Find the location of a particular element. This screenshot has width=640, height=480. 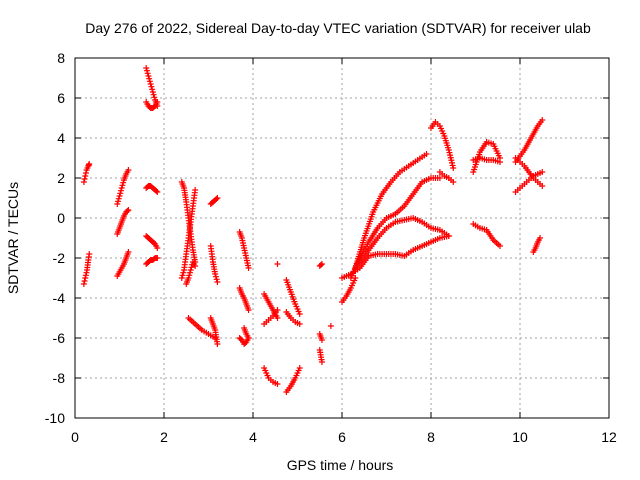

x-axis-title: GPS time / hours is located at coordinates (340, 465).